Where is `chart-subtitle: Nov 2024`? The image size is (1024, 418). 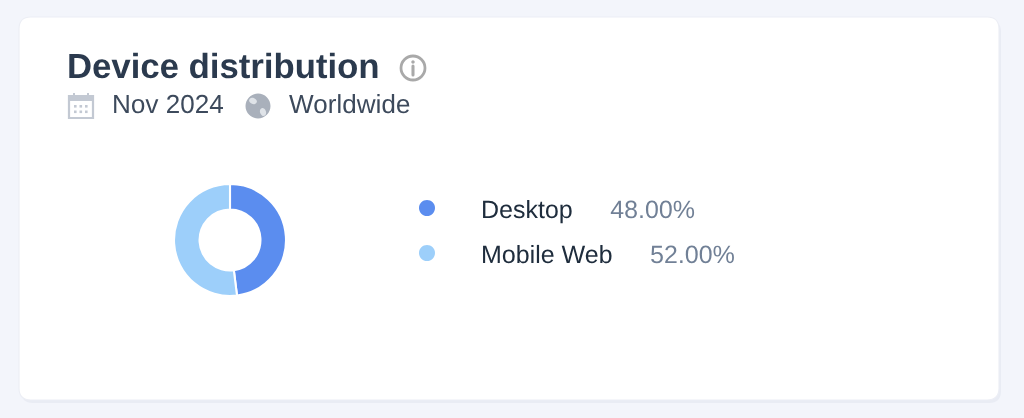
chart-subtitle: Nov 2024 is located at coordinates (169, 104).